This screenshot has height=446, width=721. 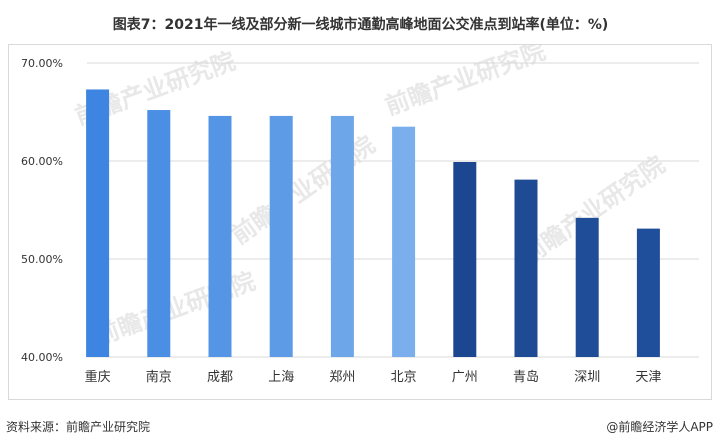 What do you see at coordinates (342, 377) in the screenshot?
I see `x-tick-label: 郑州` at bounding box center [342, 377].